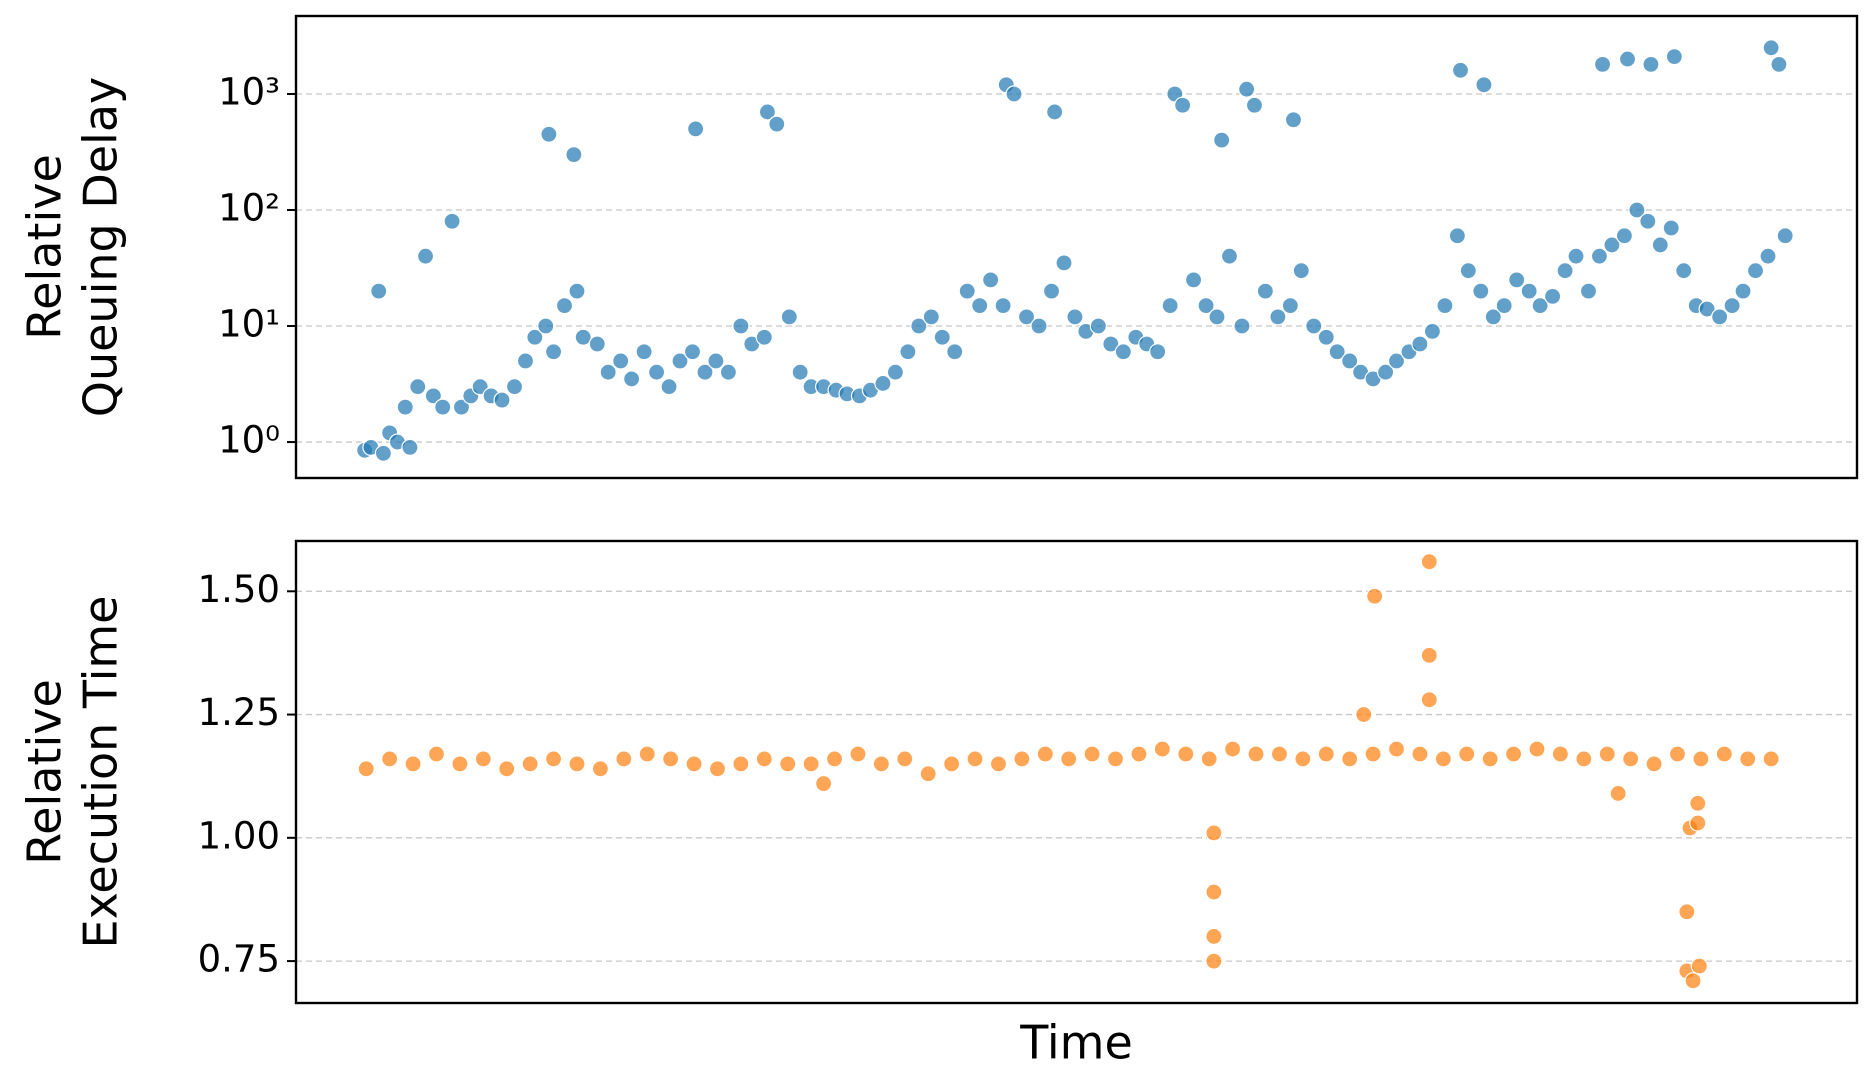 Image resolution: width=1872 pixels, height=1092 pixels. What do you see at coordinates (101, 772) in the screenshot?
I see `y-axis-label: Execution Time` at bounding box center [101, 772].